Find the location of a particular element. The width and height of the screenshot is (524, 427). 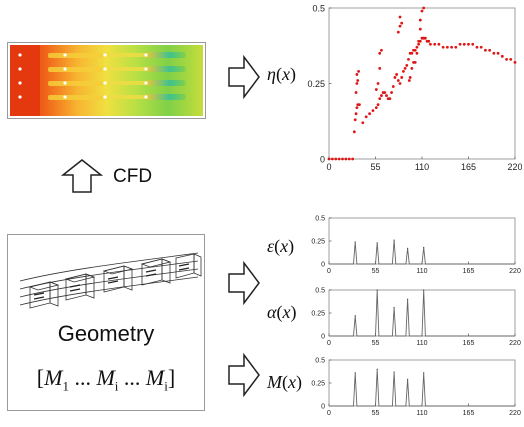

matrix-term-3-base: M is located at coordinates (155, 377).